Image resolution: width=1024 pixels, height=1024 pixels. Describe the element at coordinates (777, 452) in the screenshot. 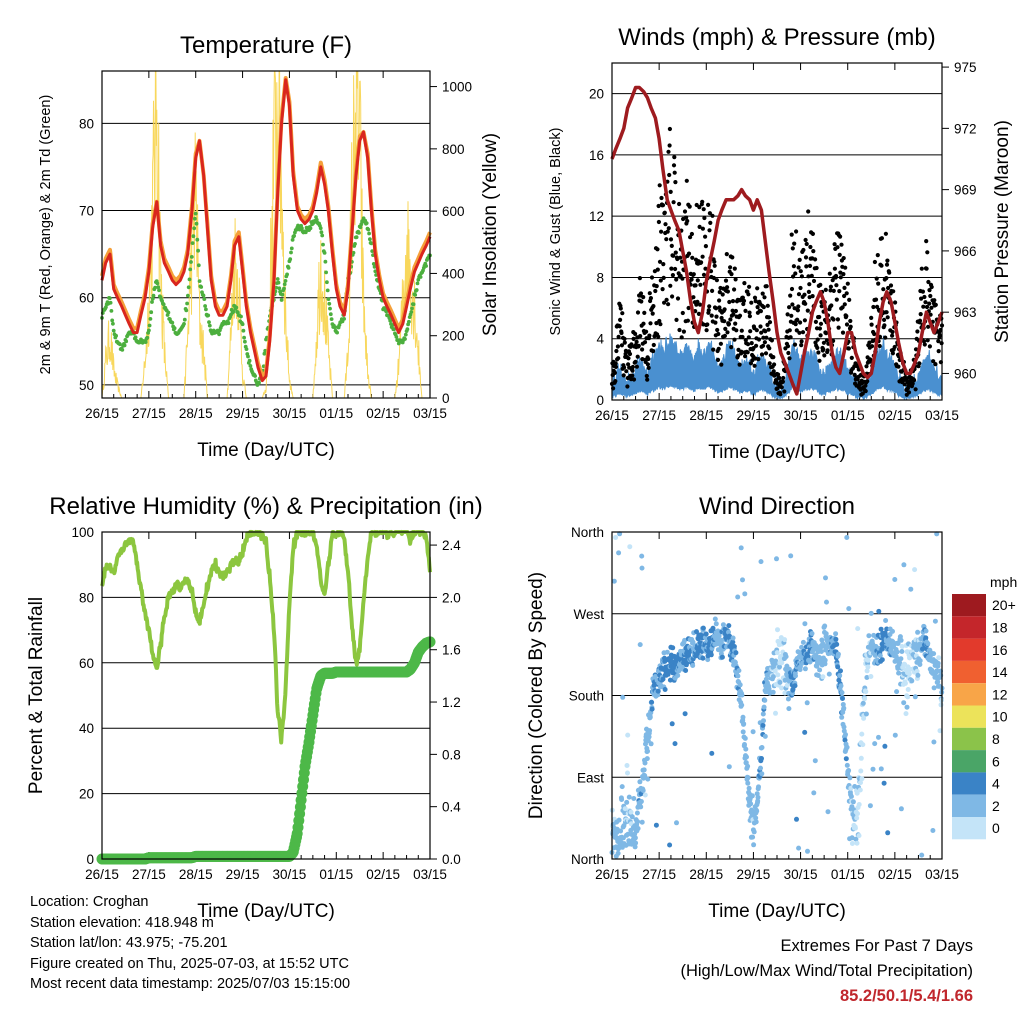

I see `wind-xlabel: Time (Day/UTC)` at that location.